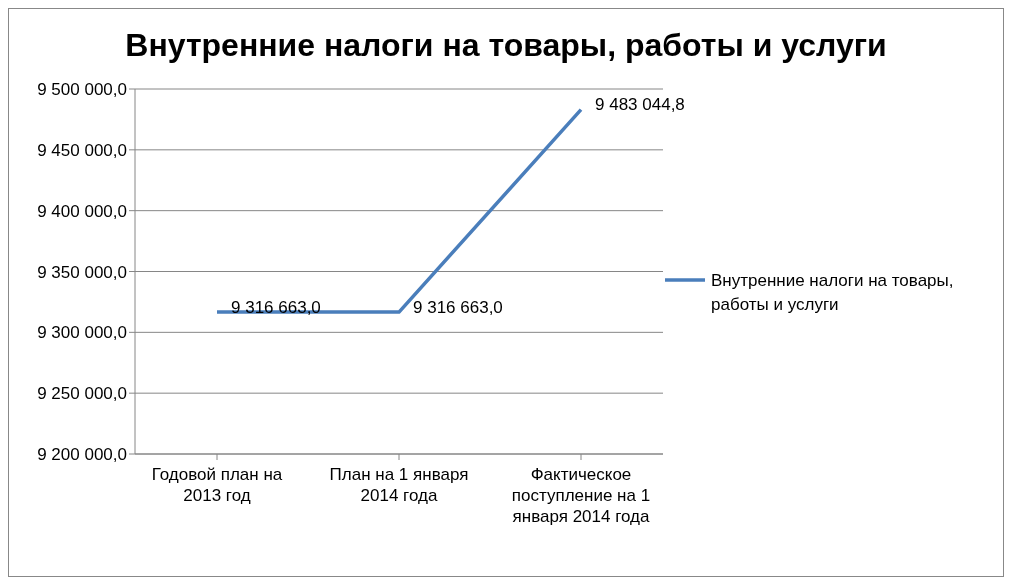 This screenshot has height=583, width=1010. What do you see at coordinates (399, 485) in the screenshot?
I see `x-tick-label: План на 1 января 2014 года` at bounding box center [399, 485].